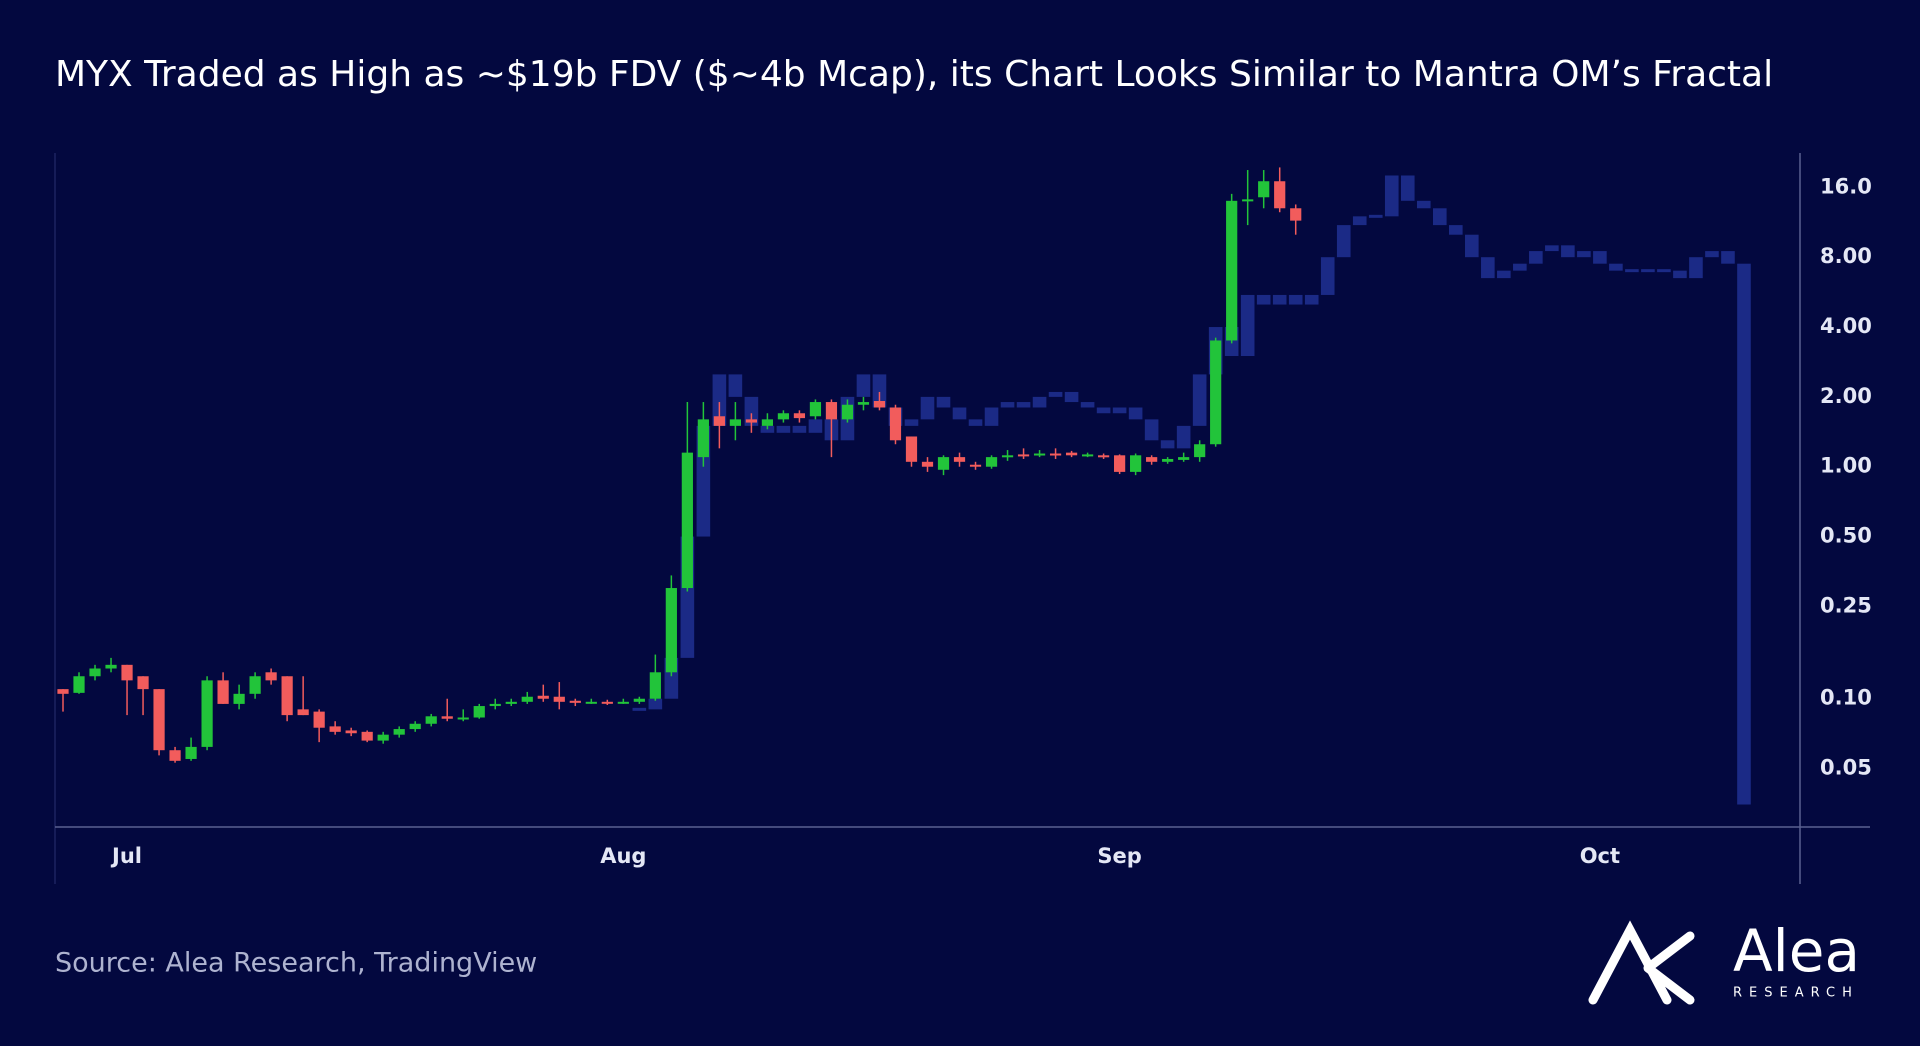 The height and width of the screenshot is (1046, 1920). Describe the element at coordinates (1846, 186) in the screenshot. I see `y-tick-label: 16.0` at that location.